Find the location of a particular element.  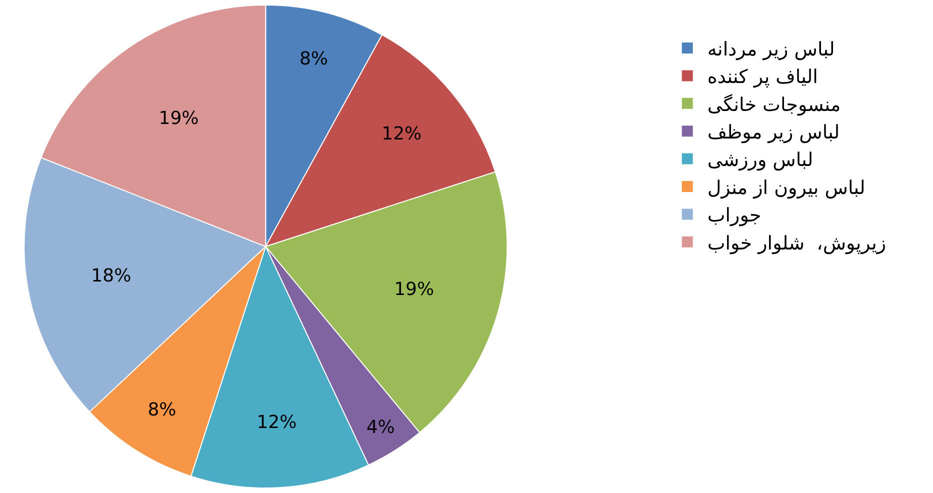

legend-label: منسوجات خانگی is located at coordinates (774, 104).